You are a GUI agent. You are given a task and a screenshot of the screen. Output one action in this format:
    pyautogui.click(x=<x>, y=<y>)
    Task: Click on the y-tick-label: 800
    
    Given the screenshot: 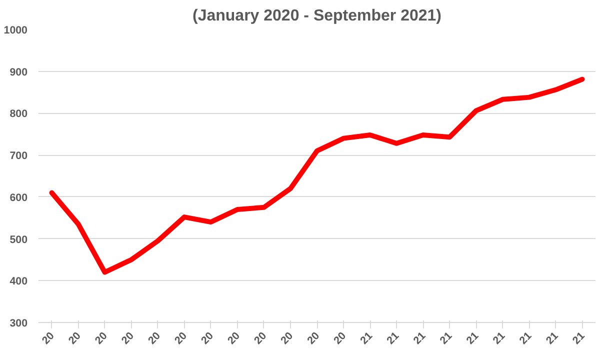 What is the action you would take?
    pyautogui.click(x=19, y=114)
    